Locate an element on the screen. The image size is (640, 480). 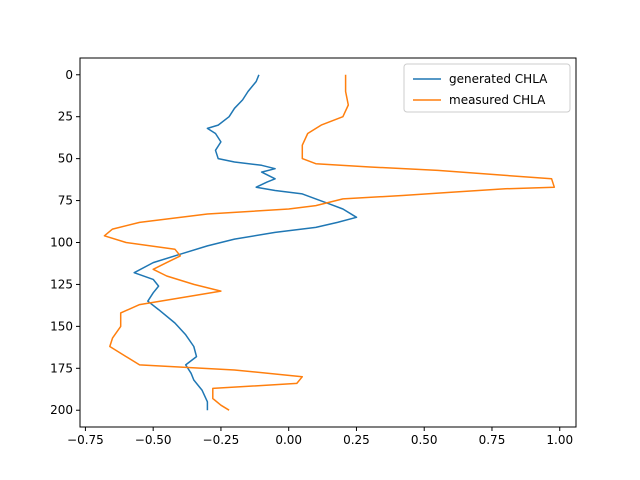
y-tick-label: 25 is located at coordinates (65, 117).